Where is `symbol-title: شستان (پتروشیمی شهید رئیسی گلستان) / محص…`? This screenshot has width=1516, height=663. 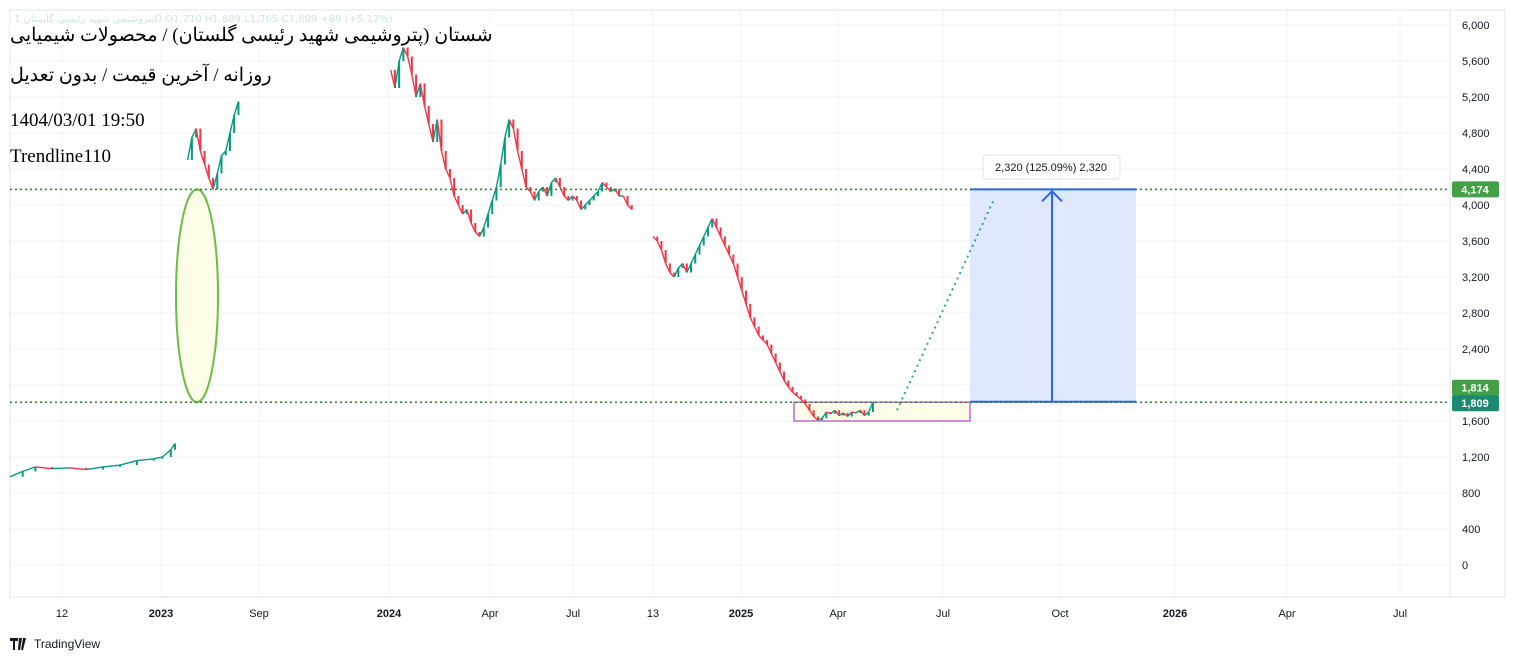 symbol-title: شستان (پتروشیمی شهید رئیسی گلستان) / محص… is located at coordinates (251, 35).